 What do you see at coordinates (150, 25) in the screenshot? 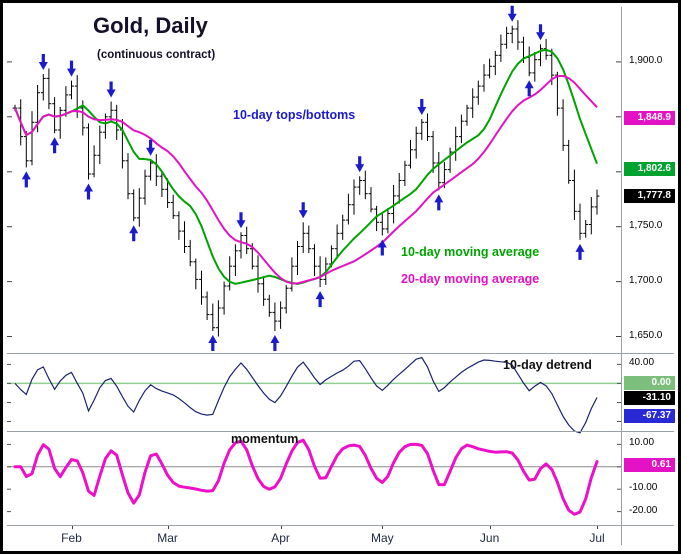
I see `chart-title: Gold, Daily` at bounding box center [150, 25].